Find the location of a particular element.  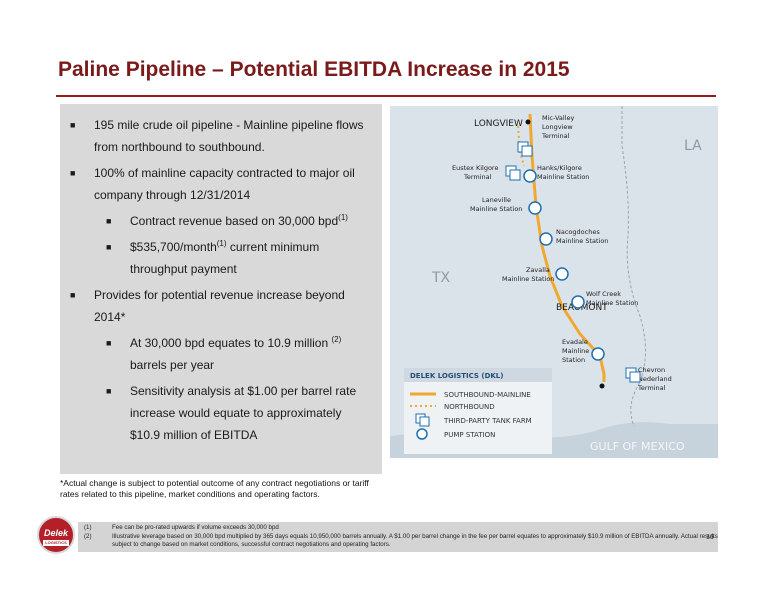

delek-logo: Delek LOGISTICS is located at coordinates (56, 535).